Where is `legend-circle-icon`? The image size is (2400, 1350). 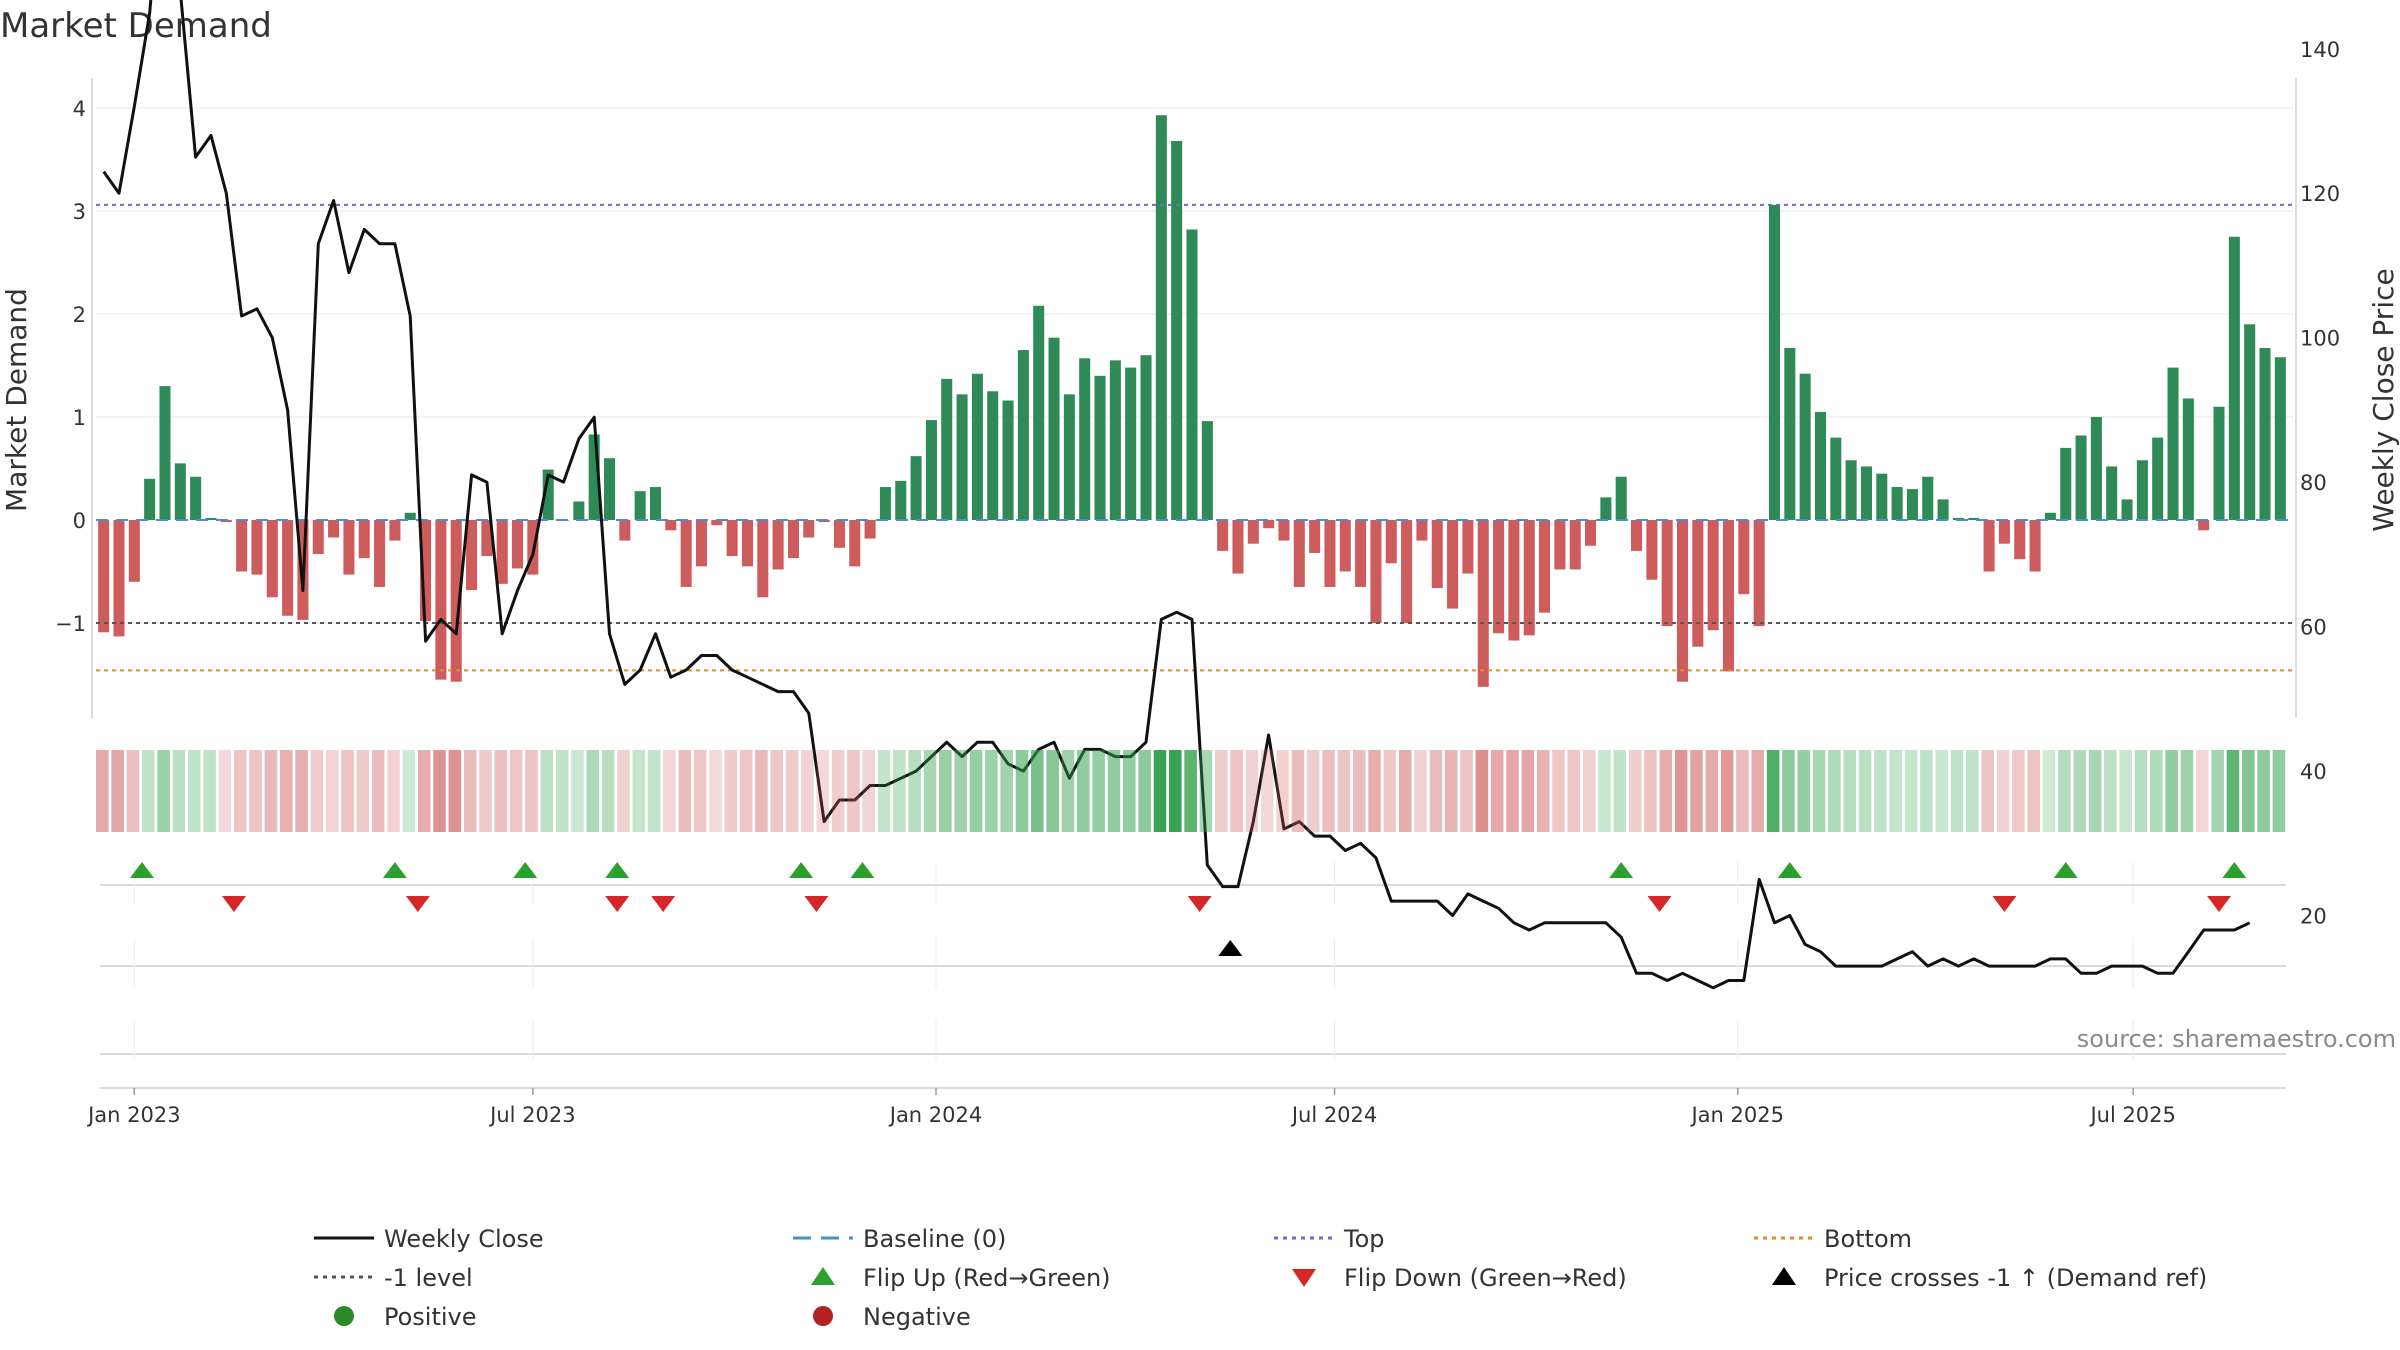 legend-circle-icon is located at coordinates (823, 1316).